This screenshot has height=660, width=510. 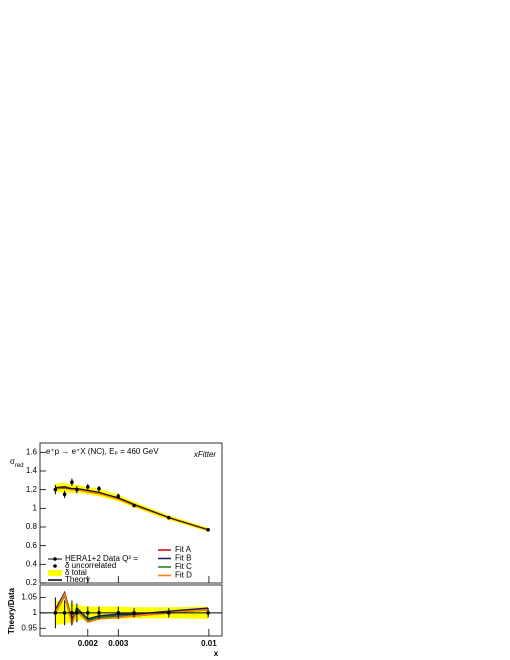 I want to click on legend-label: Fit A, so click(x=183, y=549).